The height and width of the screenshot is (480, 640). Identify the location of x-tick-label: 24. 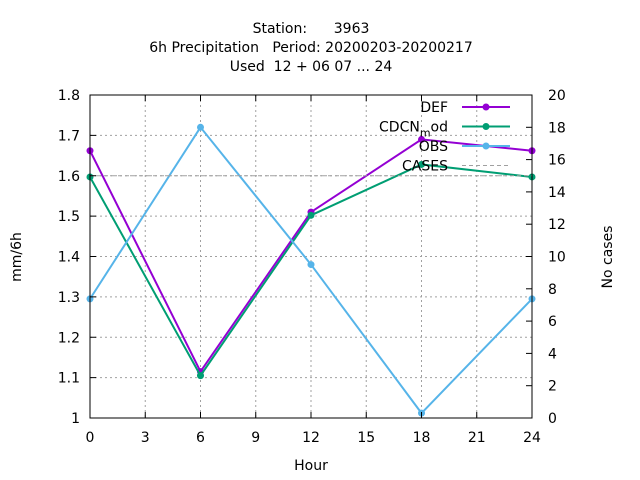
(532, 438).